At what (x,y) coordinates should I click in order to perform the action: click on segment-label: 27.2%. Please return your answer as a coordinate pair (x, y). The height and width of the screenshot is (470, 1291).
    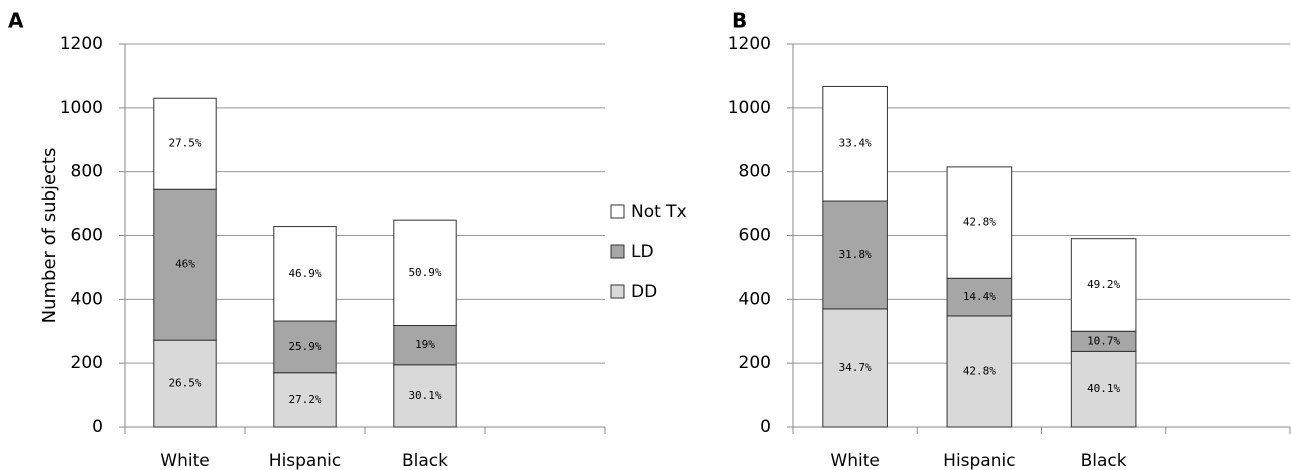
    Looking at the image, I should click on (304, 399).